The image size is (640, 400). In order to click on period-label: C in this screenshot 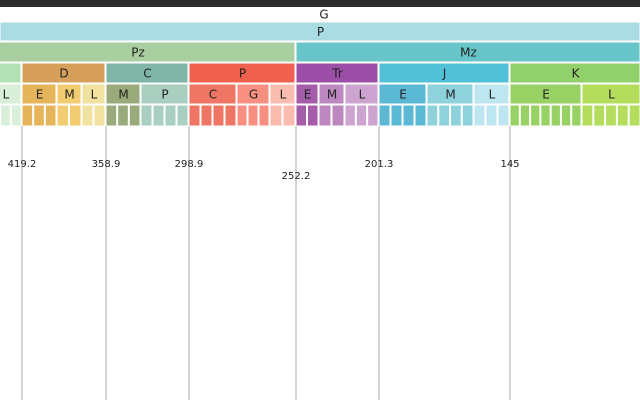, I will do `click(147, 74)`.